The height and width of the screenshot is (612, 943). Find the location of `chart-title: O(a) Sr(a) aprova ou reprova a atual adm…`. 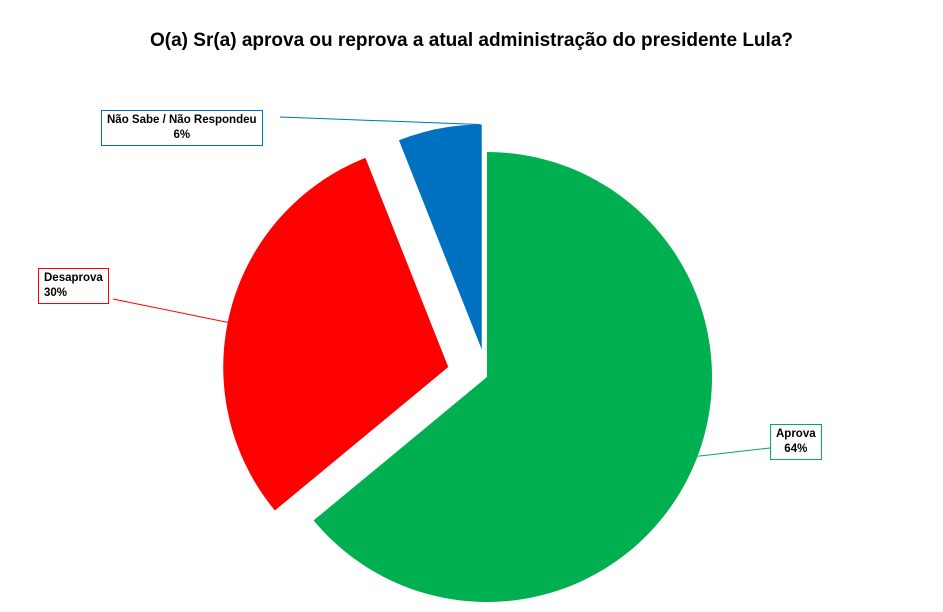

chart-title: O(a) Sr(a) aprova ou reprova a atual adm… is located at coordinates (471, 40).